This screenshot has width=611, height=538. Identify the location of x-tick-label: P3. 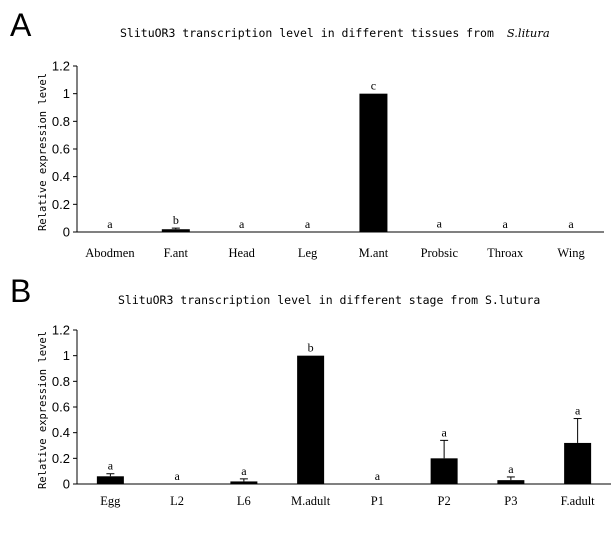
(510, 501).